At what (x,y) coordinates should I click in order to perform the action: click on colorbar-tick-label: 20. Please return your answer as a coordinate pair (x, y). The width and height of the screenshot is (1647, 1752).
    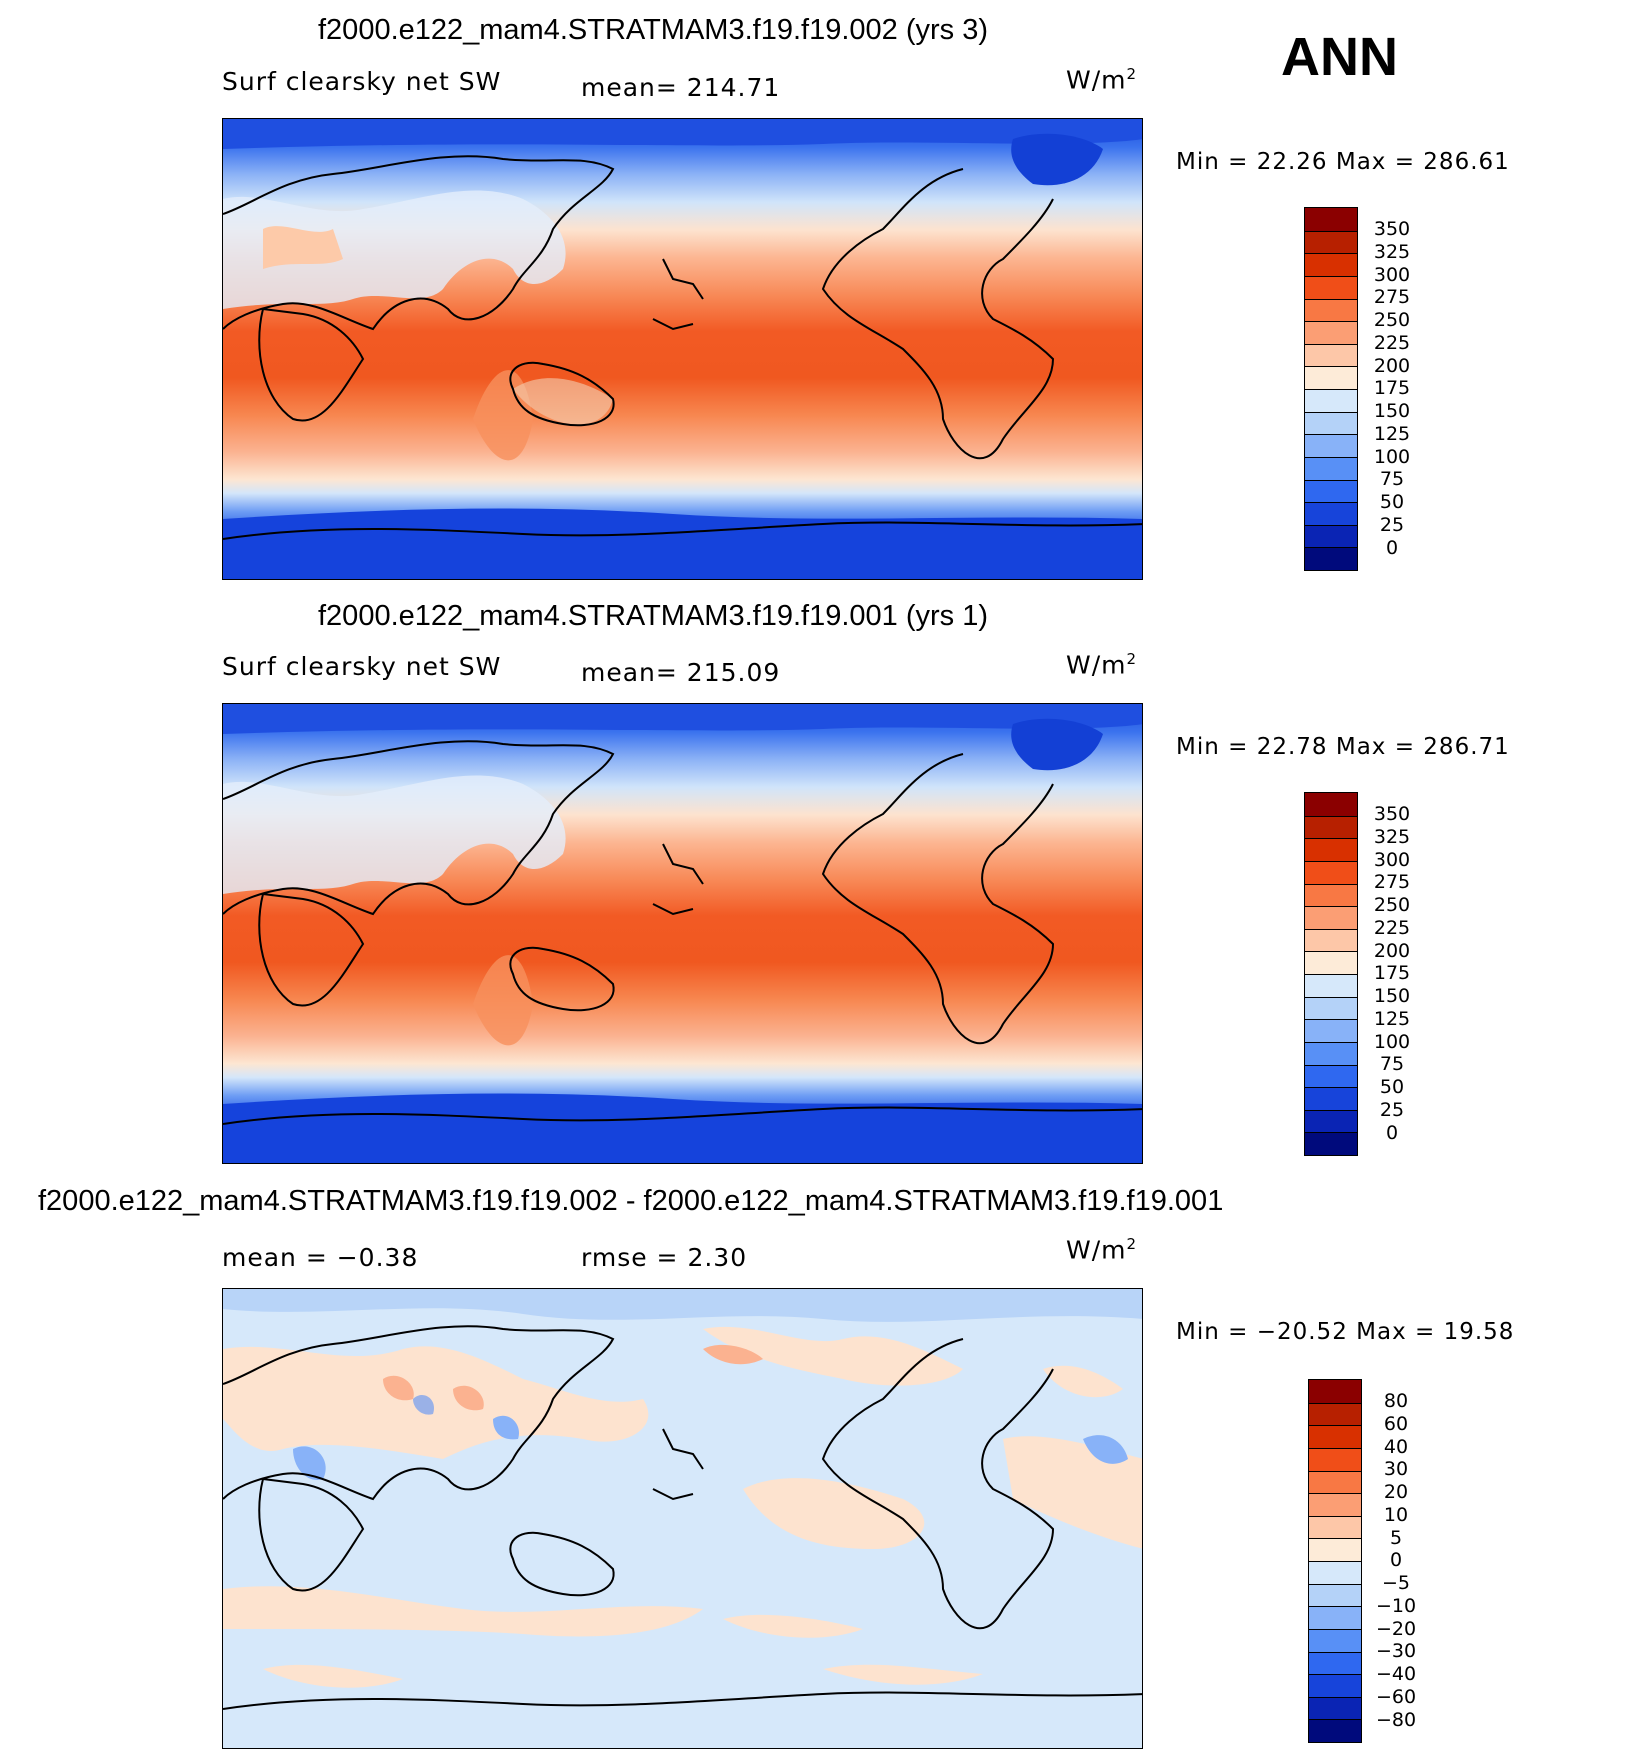
    Looking at the image, I should click on (1396, 1492).